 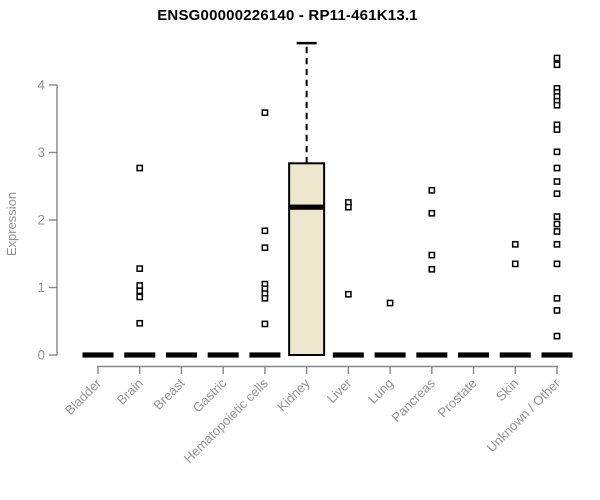 I want to click on x-tick-label: Prostate, so click(x=457, y=398).